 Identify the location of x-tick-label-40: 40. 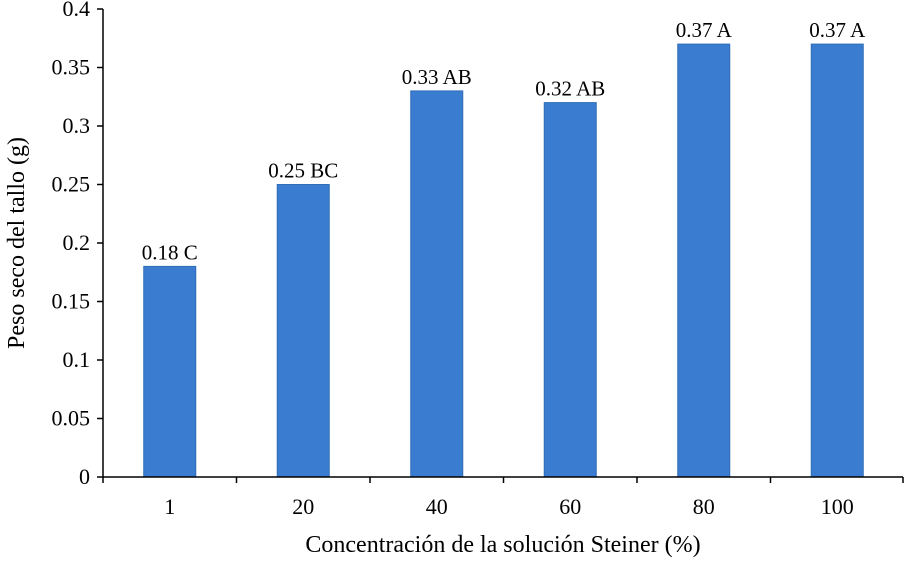
(437, 506).